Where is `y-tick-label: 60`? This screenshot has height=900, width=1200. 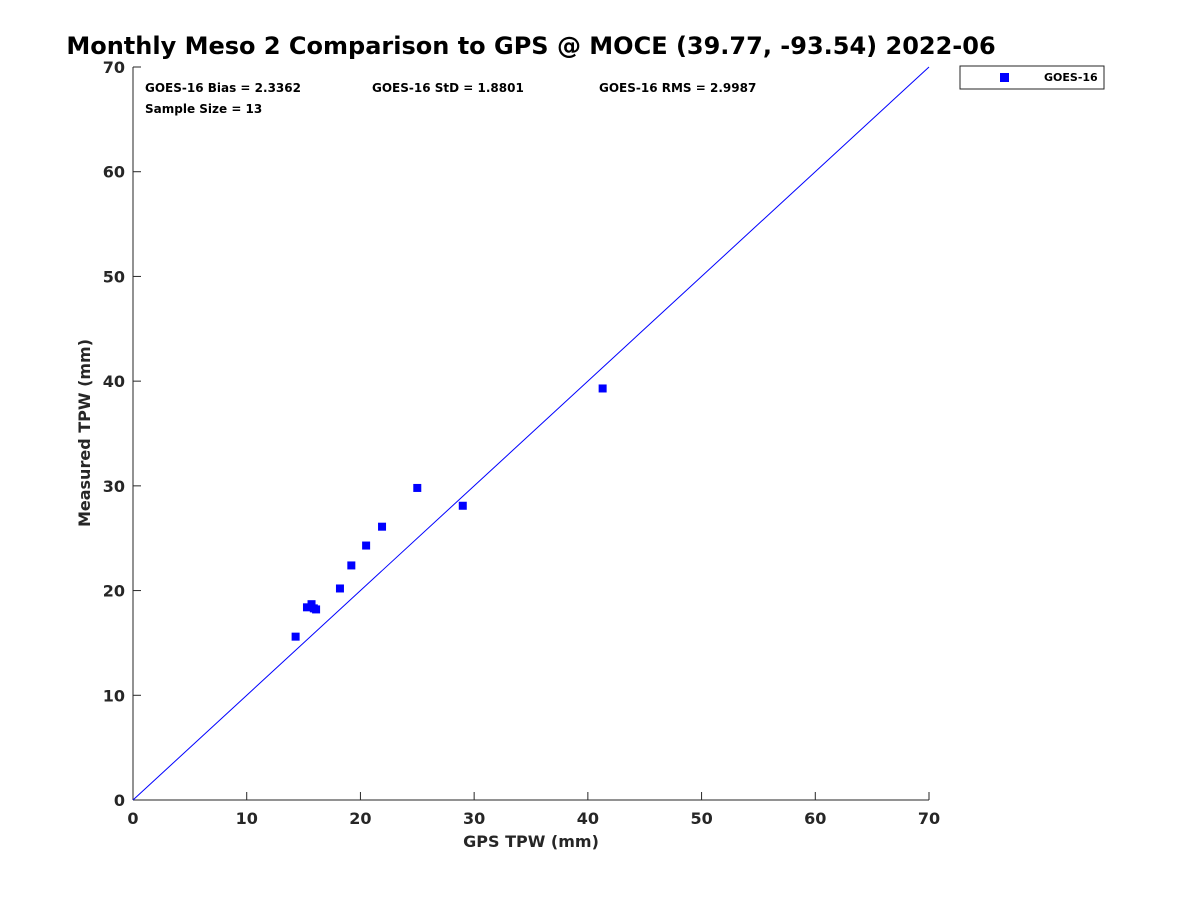
y-tick-label: 60 is located at coordinates (114, 172).